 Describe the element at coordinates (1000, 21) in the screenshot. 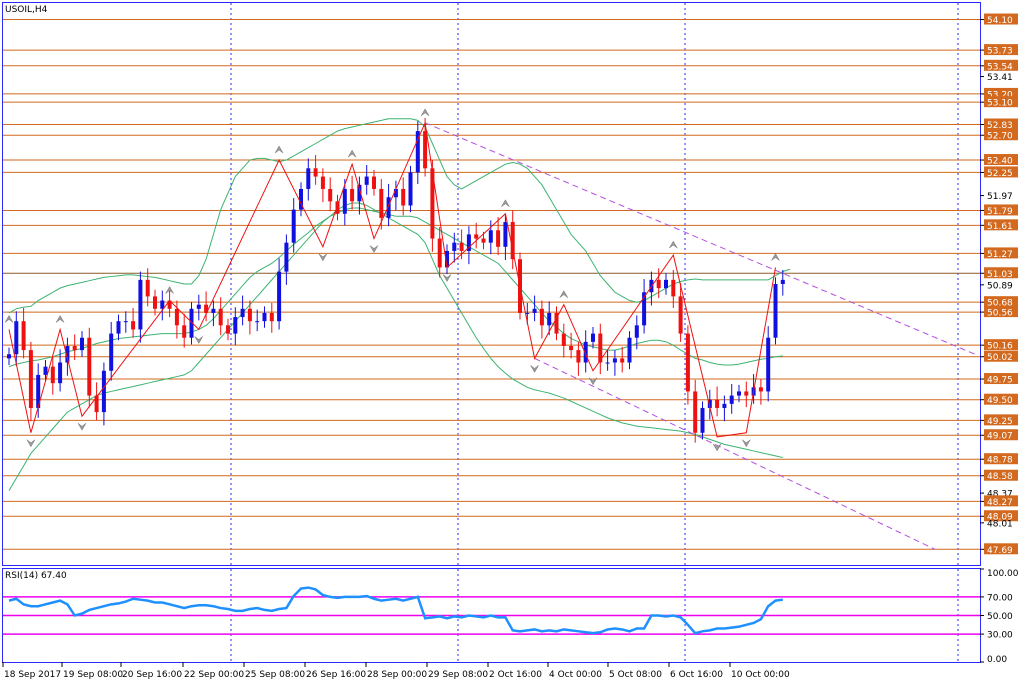

I see `price-tick-label: 54.10` at that location.